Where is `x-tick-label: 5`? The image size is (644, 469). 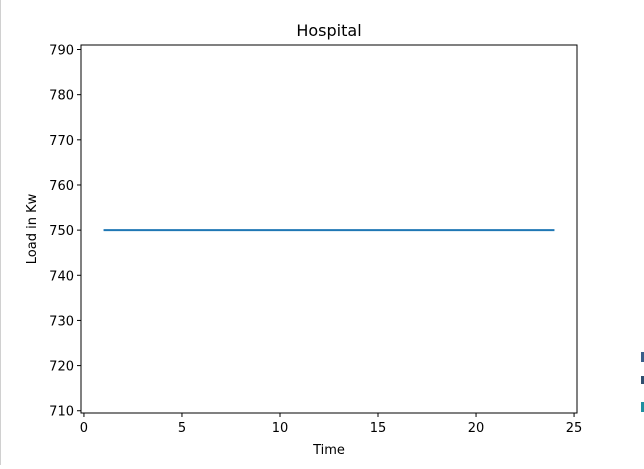
x-tick-label: 5 is located at coordinates (182, 428).